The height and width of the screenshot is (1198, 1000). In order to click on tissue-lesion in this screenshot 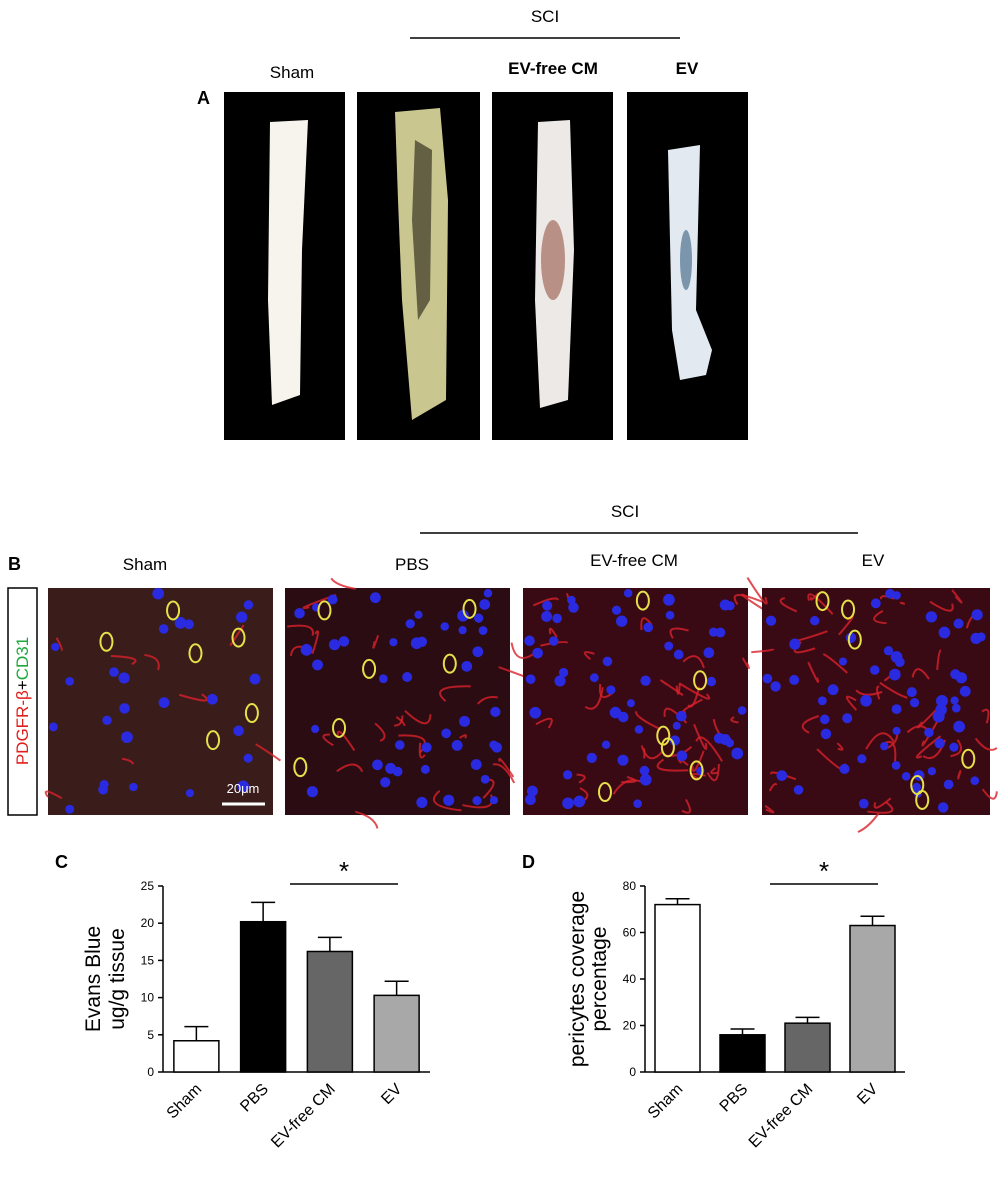, I will do `click(553, 260)`.